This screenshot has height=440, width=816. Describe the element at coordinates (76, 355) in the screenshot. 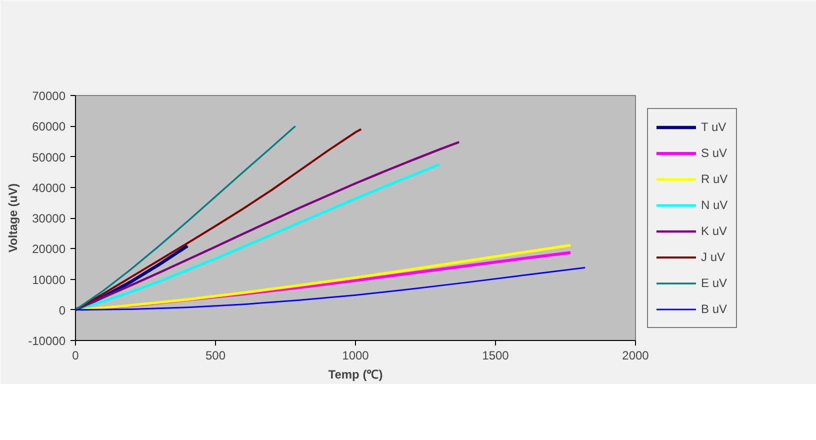

I see `x-tick-label: 0` at that location.